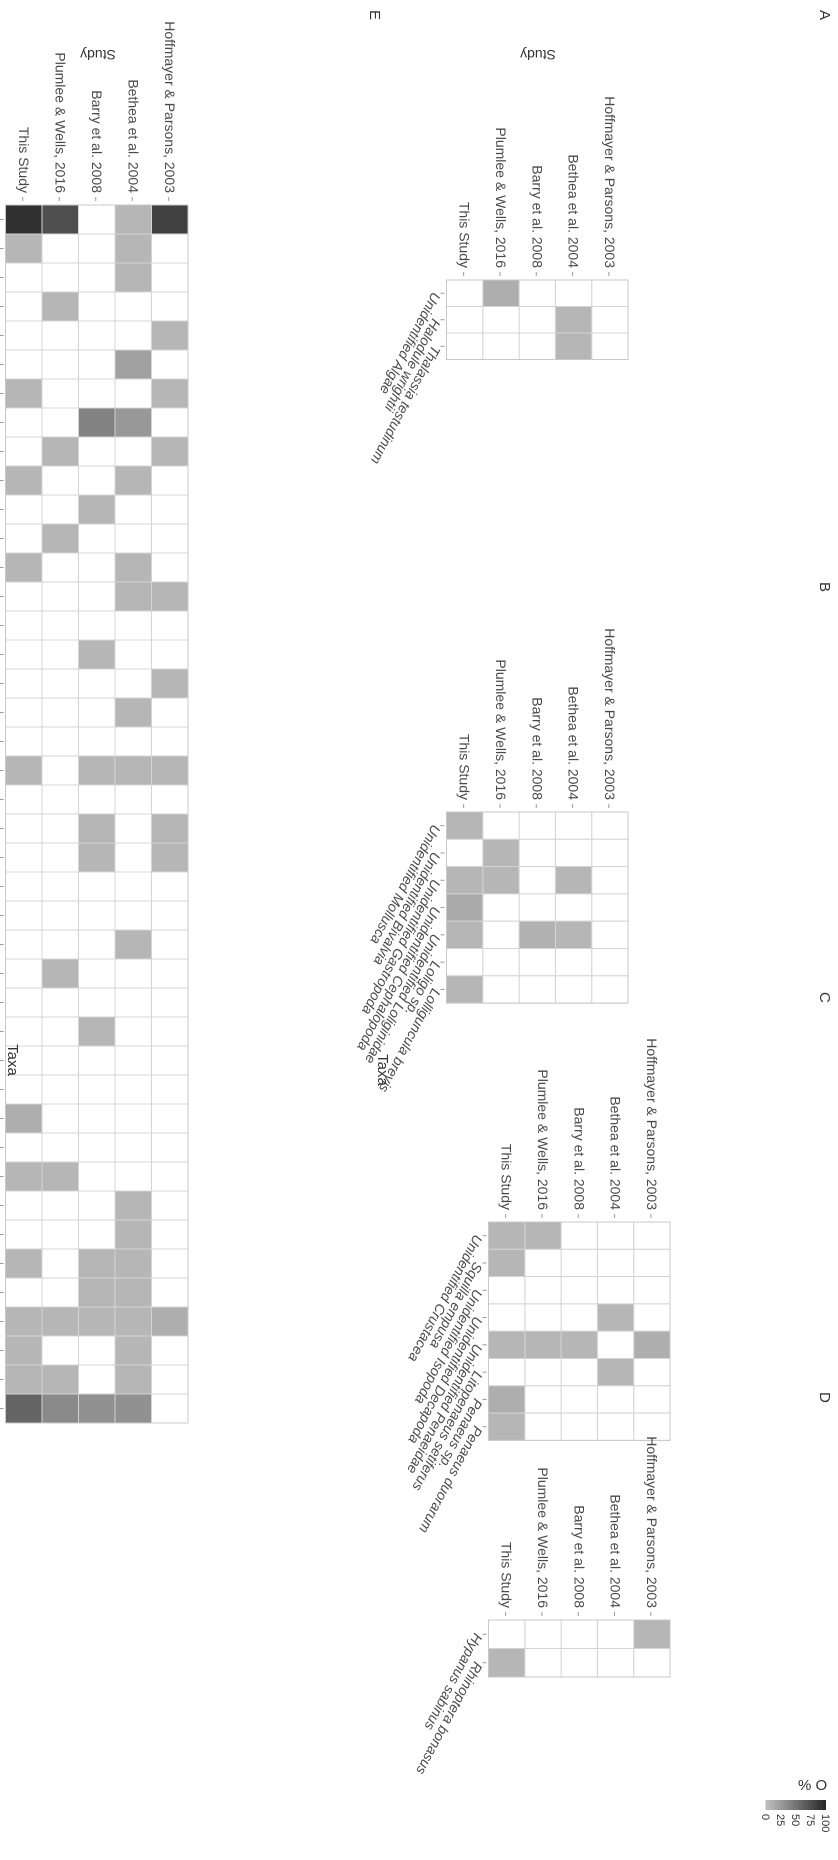 Image resolution: width=838 pixels, height=1860 pixels. Describe the element at coordinates (610, 182) in the screenshot. I see `study-label: Hoffmayer & Parsons, 2003` at that location.